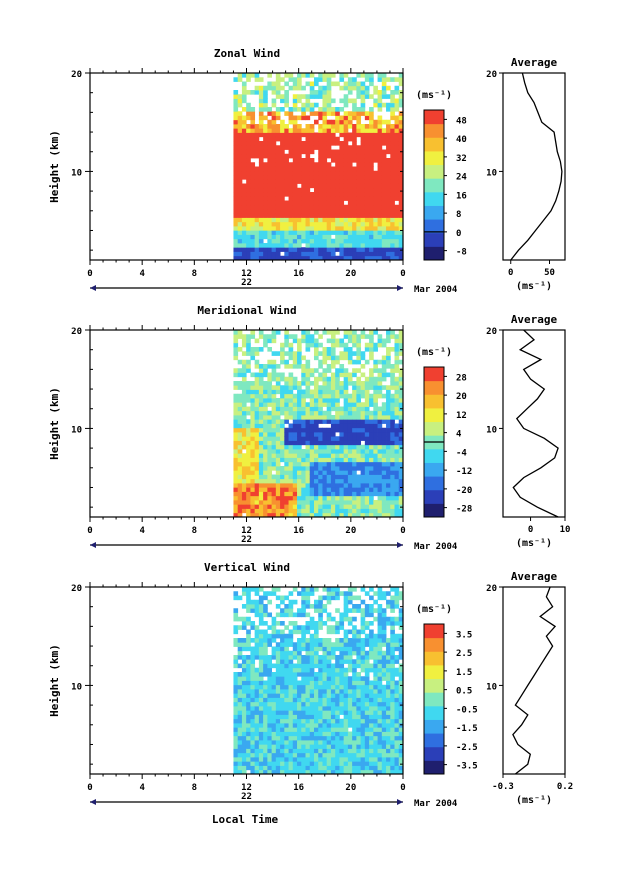  Describe the element at coordinates (434, 699) in the screenshot. I see `colorbar-frame` at that location.